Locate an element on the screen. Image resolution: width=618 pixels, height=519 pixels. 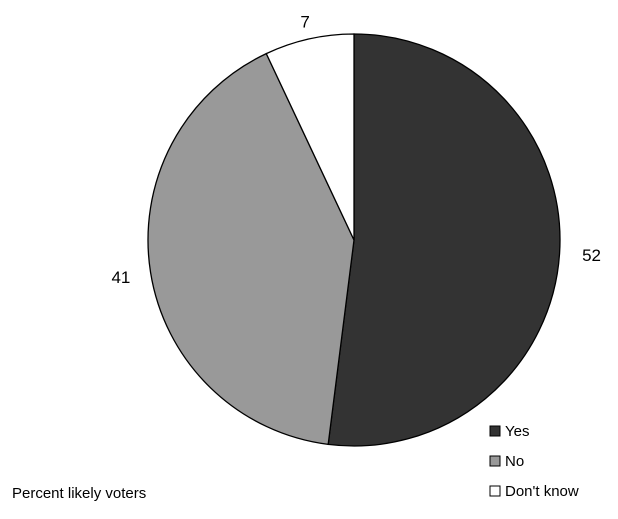
legend-swatch-don-t-know is located at coordinates (495, 491).